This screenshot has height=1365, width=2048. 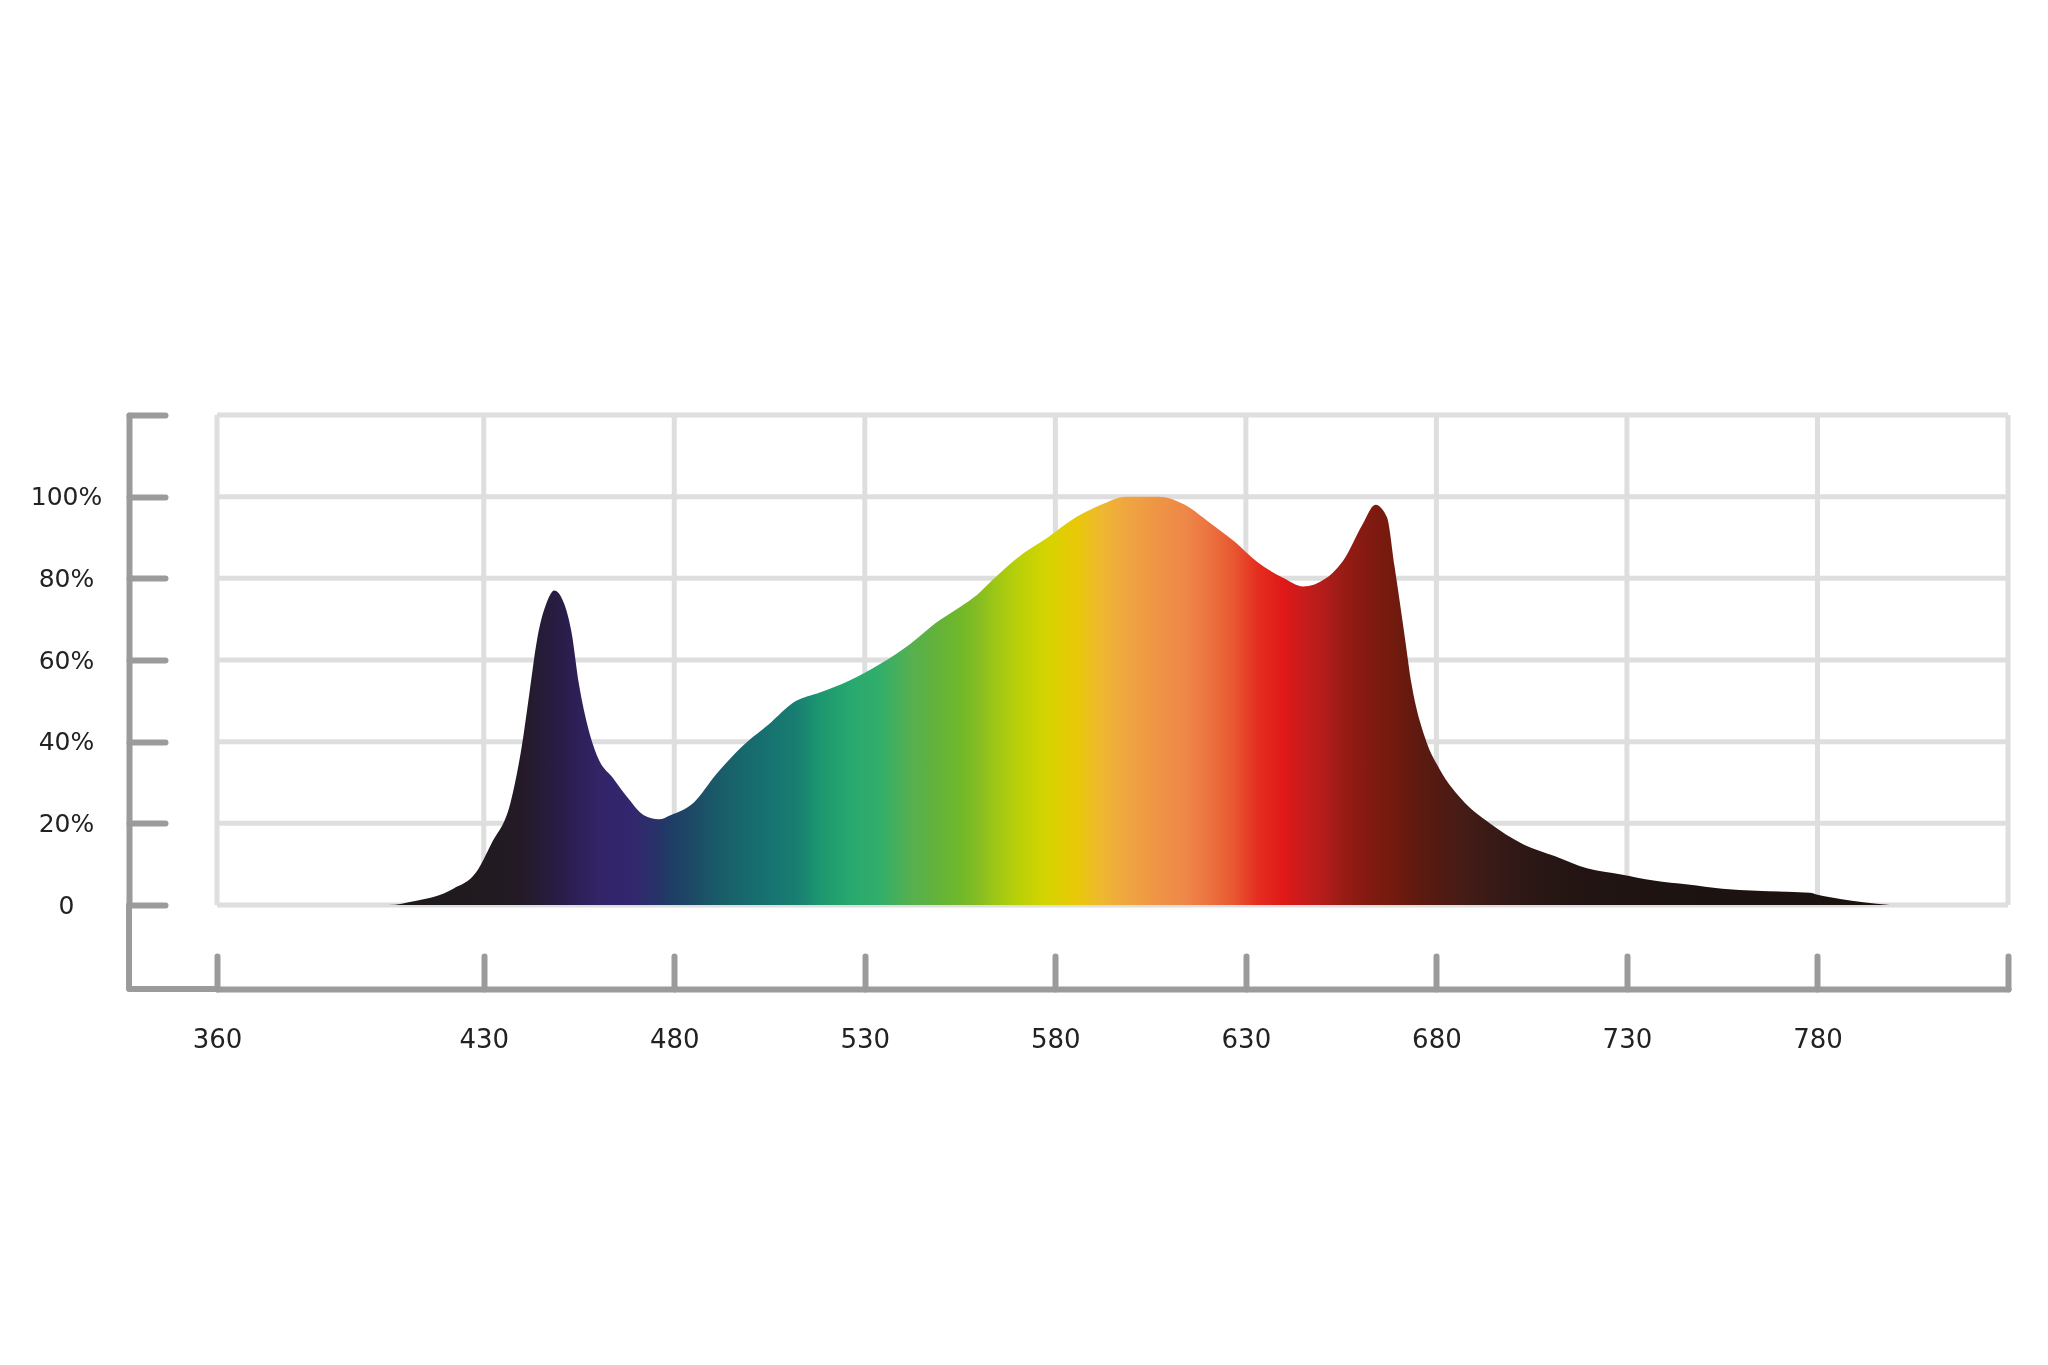 I want to click on x-tick-label: 680, so click(x=1437, y=1038).